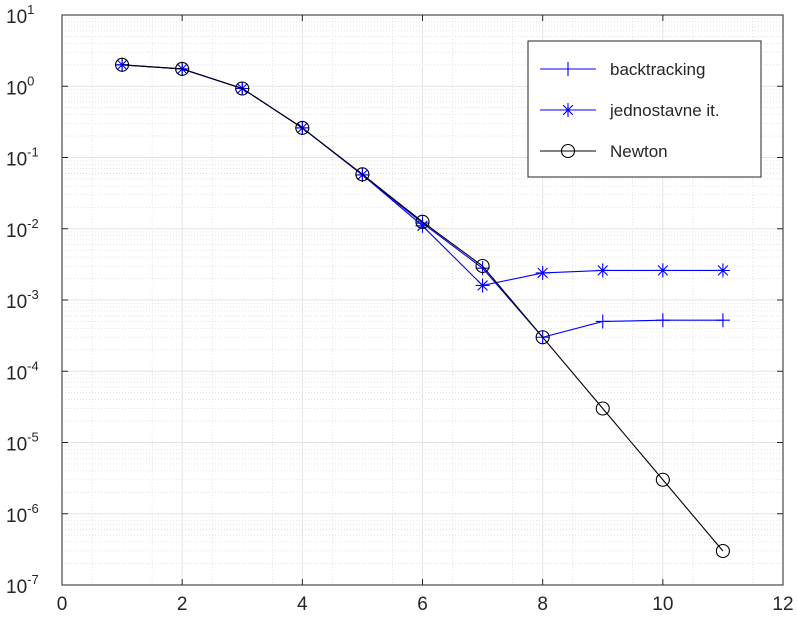 This screenshot has width=798, height=627. What do you see at coordinates (22, 371) in the screenshot?
I see `y-tick-label: 10⁻⁴` at bounding box center [22, 371].